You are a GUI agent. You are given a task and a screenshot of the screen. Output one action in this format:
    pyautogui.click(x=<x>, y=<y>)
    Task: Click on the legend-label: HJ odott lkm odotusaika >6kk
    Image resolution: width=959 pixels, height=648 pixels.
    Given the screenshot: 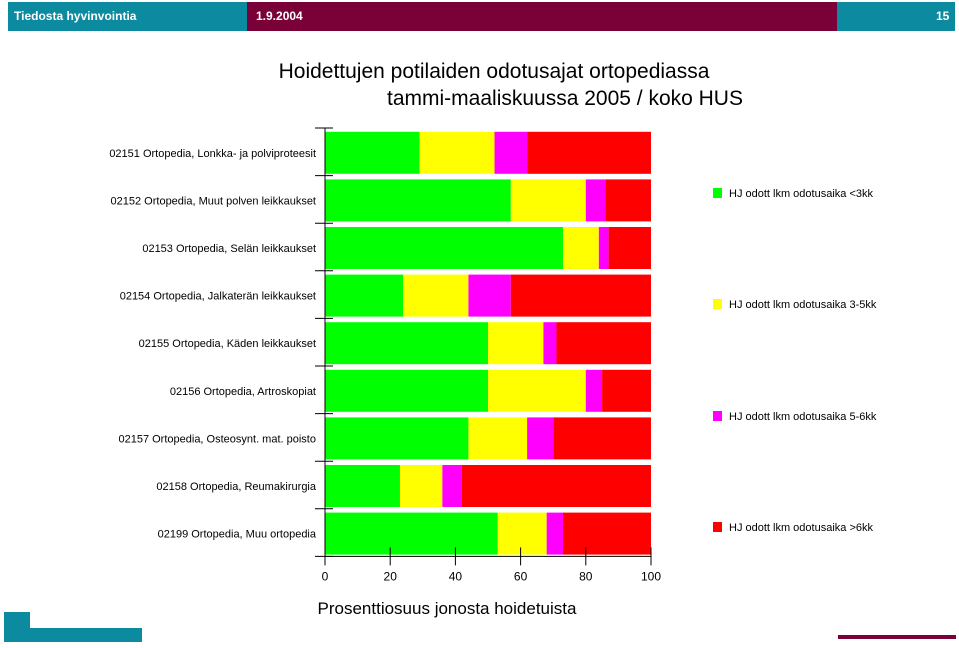 What is the action you would take?
    pyautogui.click(x=801, y=528)
    